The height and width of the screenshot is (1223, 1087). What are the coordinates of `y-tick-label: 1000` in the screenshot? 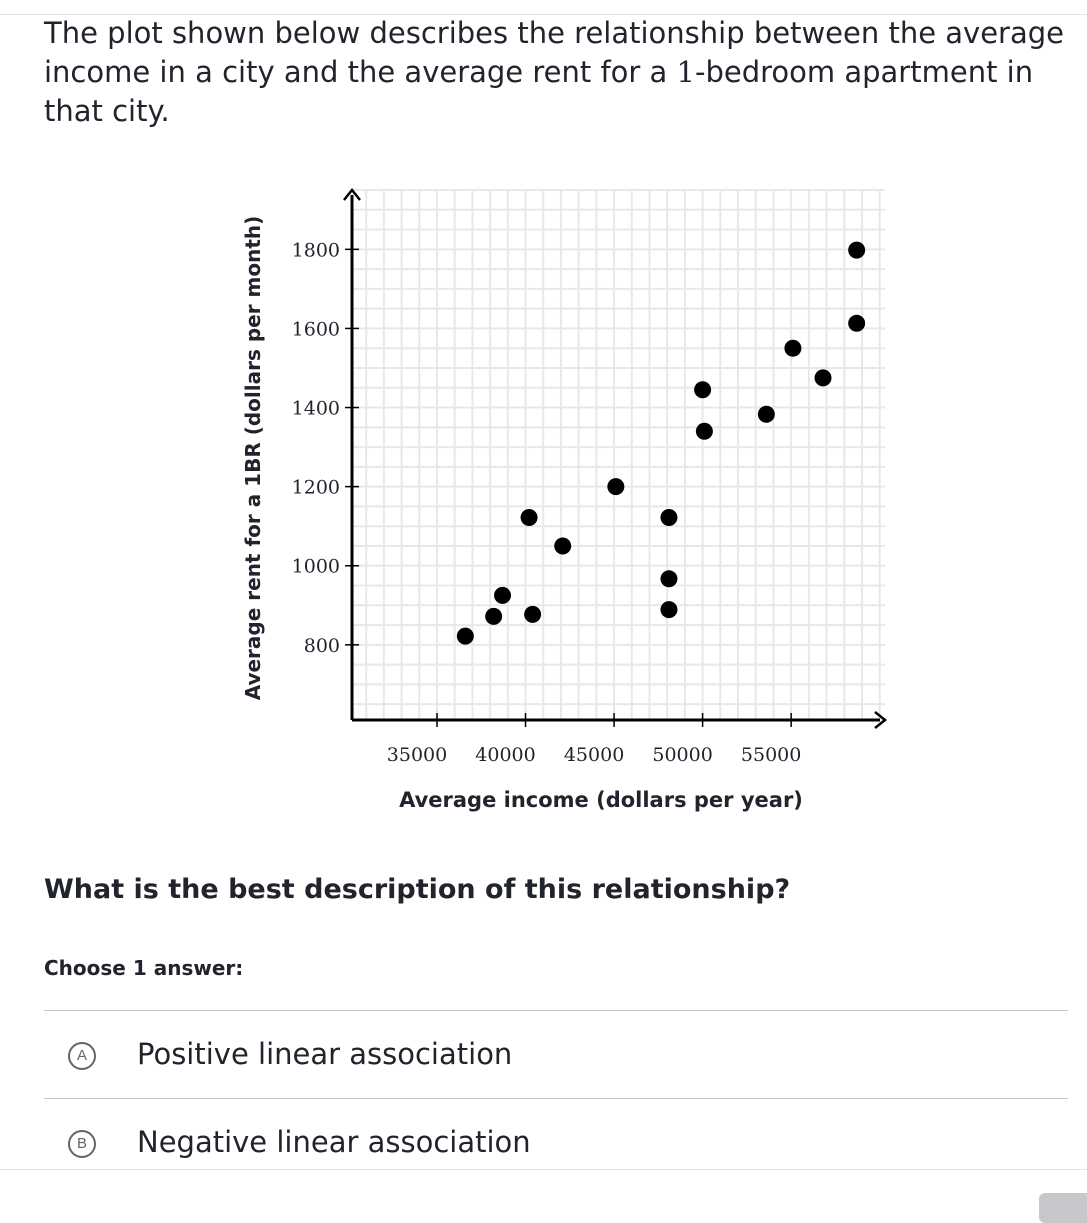 It's located at (316, 567).